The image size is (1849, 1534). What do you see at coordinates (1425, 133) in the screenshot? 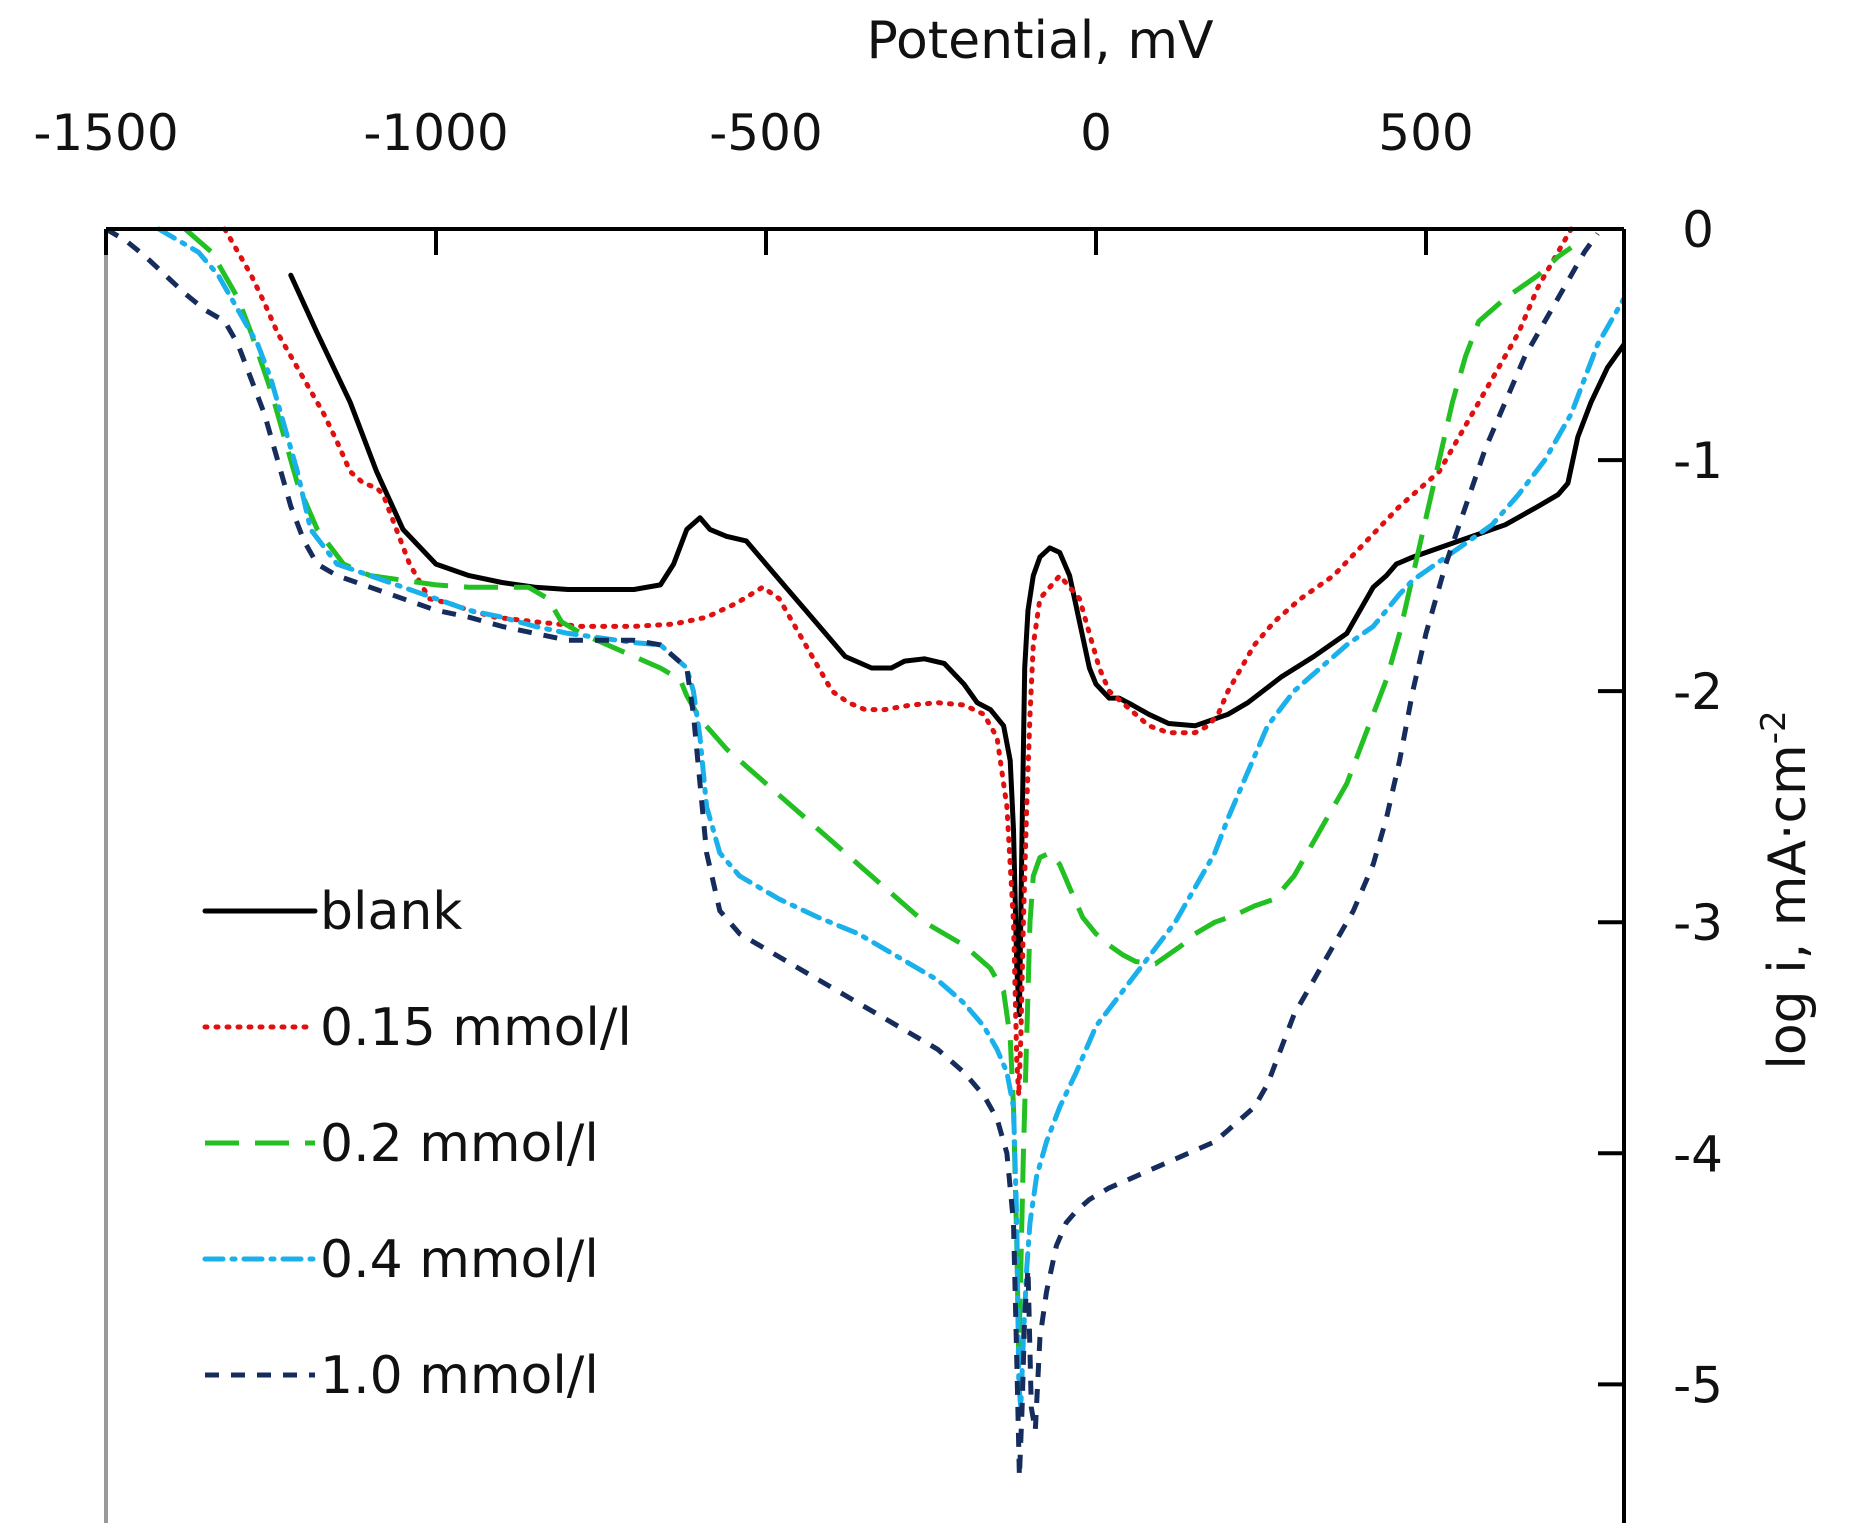
I see `x-tick-label-4: 500` at bounding box center [1425, 133].